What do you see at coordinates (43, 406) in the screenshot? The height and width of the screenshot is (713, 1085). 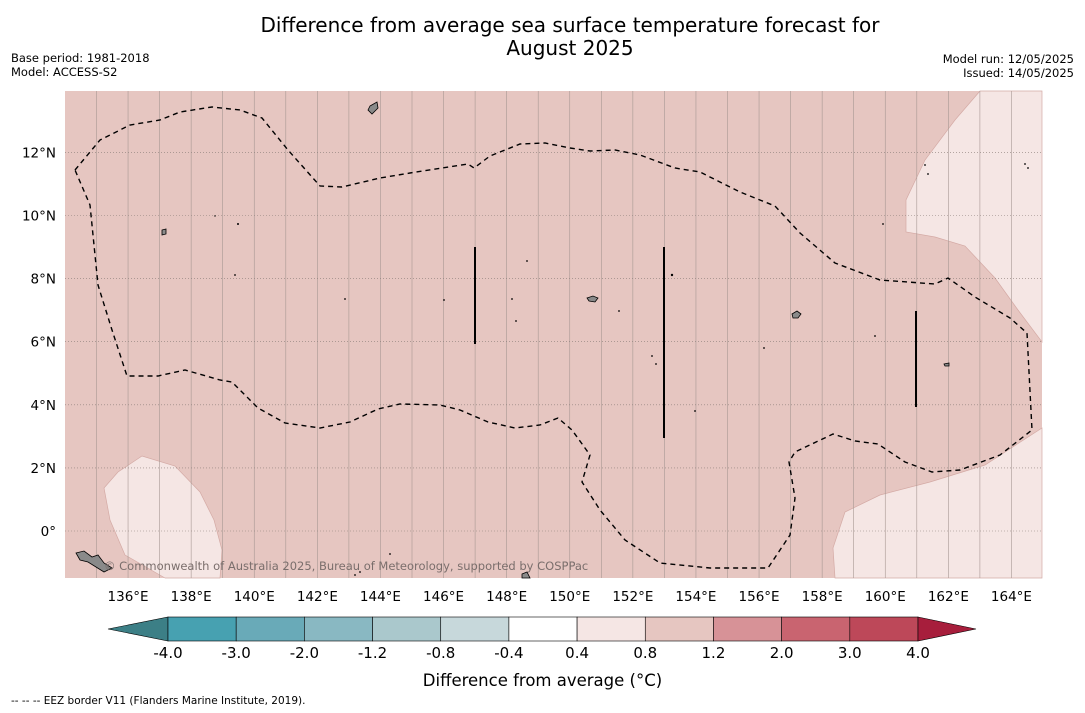 I see `latitude-tick-label: 4°N` at bounding box center [43, 406].